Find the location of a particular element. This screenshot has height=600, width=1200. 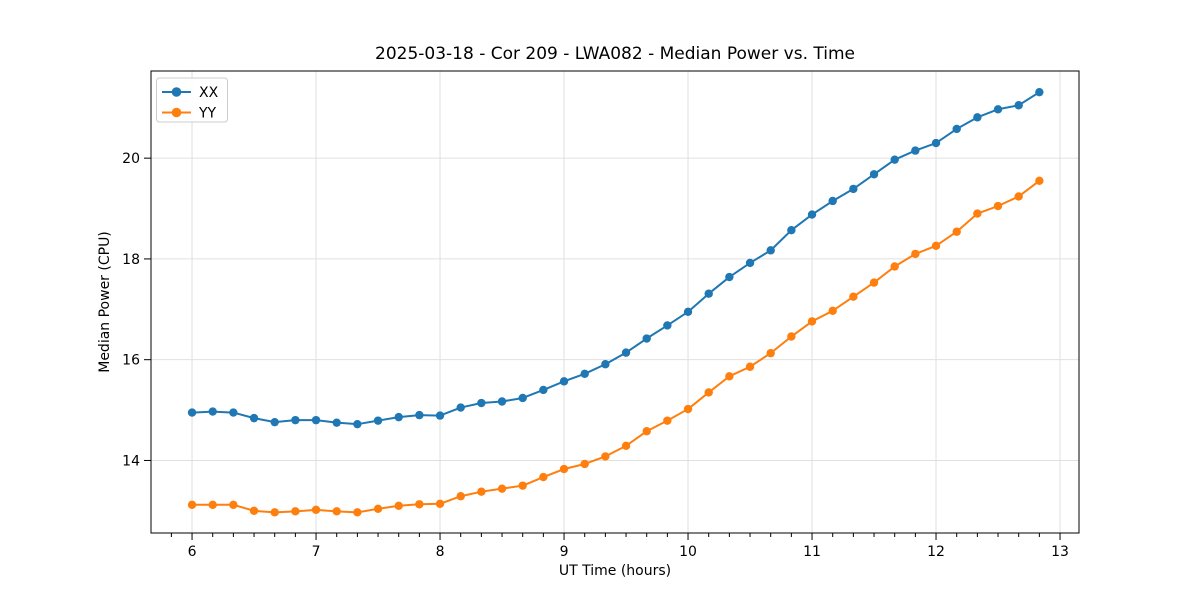

legend-marker-yy-icon is located at coordinates (176, 112).